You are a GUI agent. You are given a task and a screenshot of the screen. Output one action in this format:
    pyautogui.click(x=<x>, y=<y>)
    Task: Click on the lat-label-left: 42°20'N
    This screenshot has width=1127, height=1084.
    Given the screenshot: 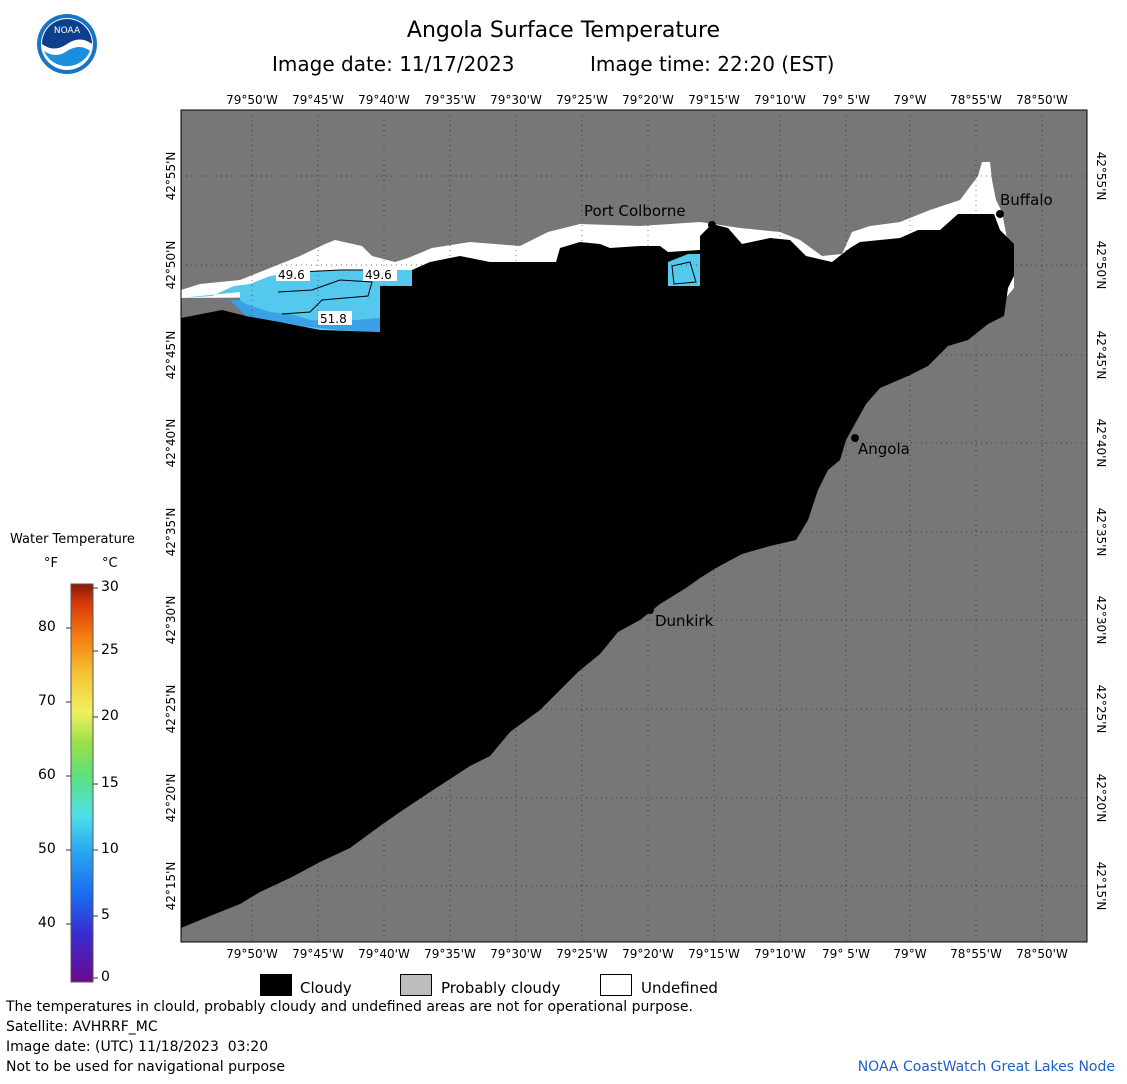 What is the action you would take?
    pyautogui.click(x=171, y=798)
    